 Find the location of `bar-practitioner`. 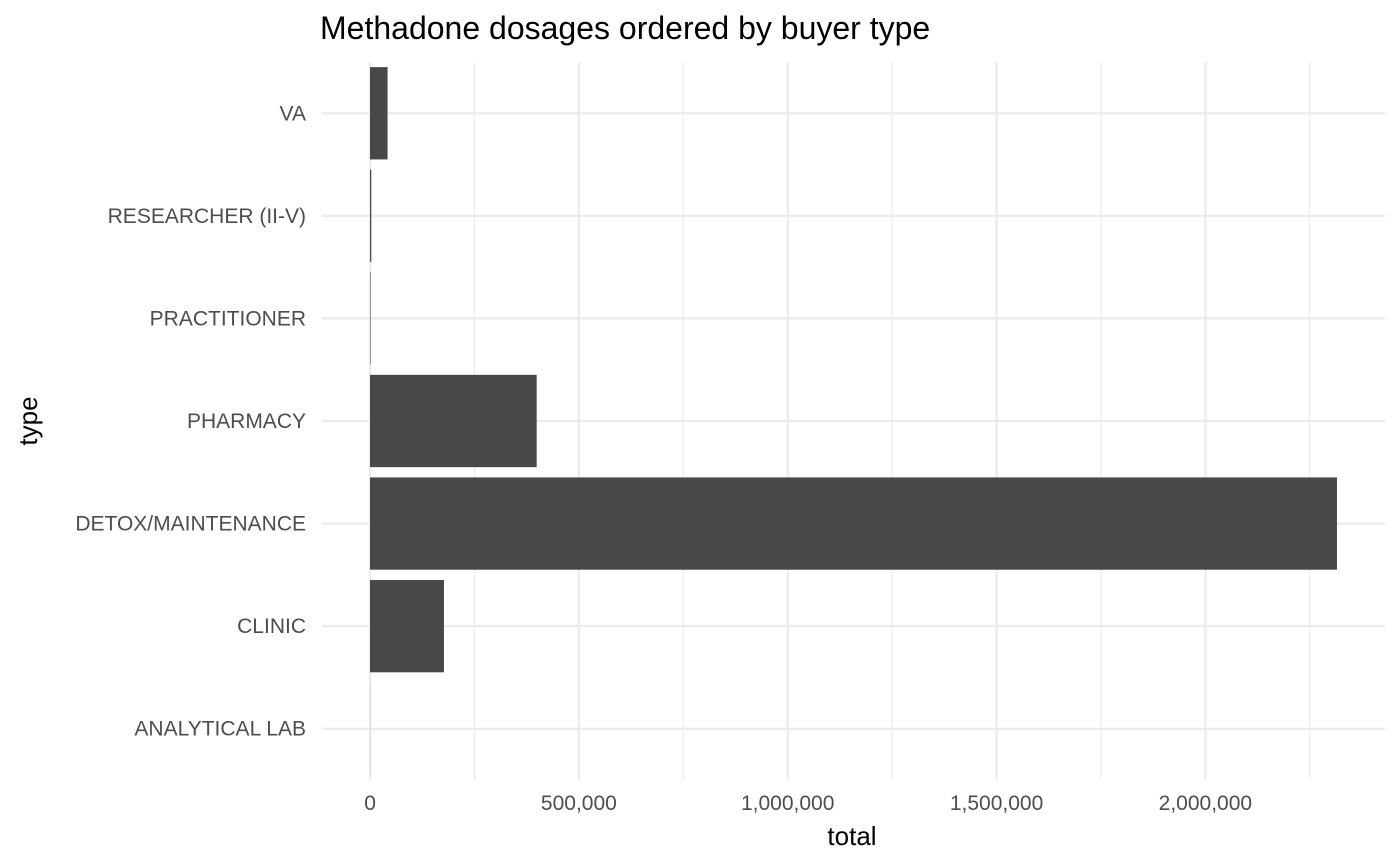

bar-practitioner is located at coordinates (370, 318).